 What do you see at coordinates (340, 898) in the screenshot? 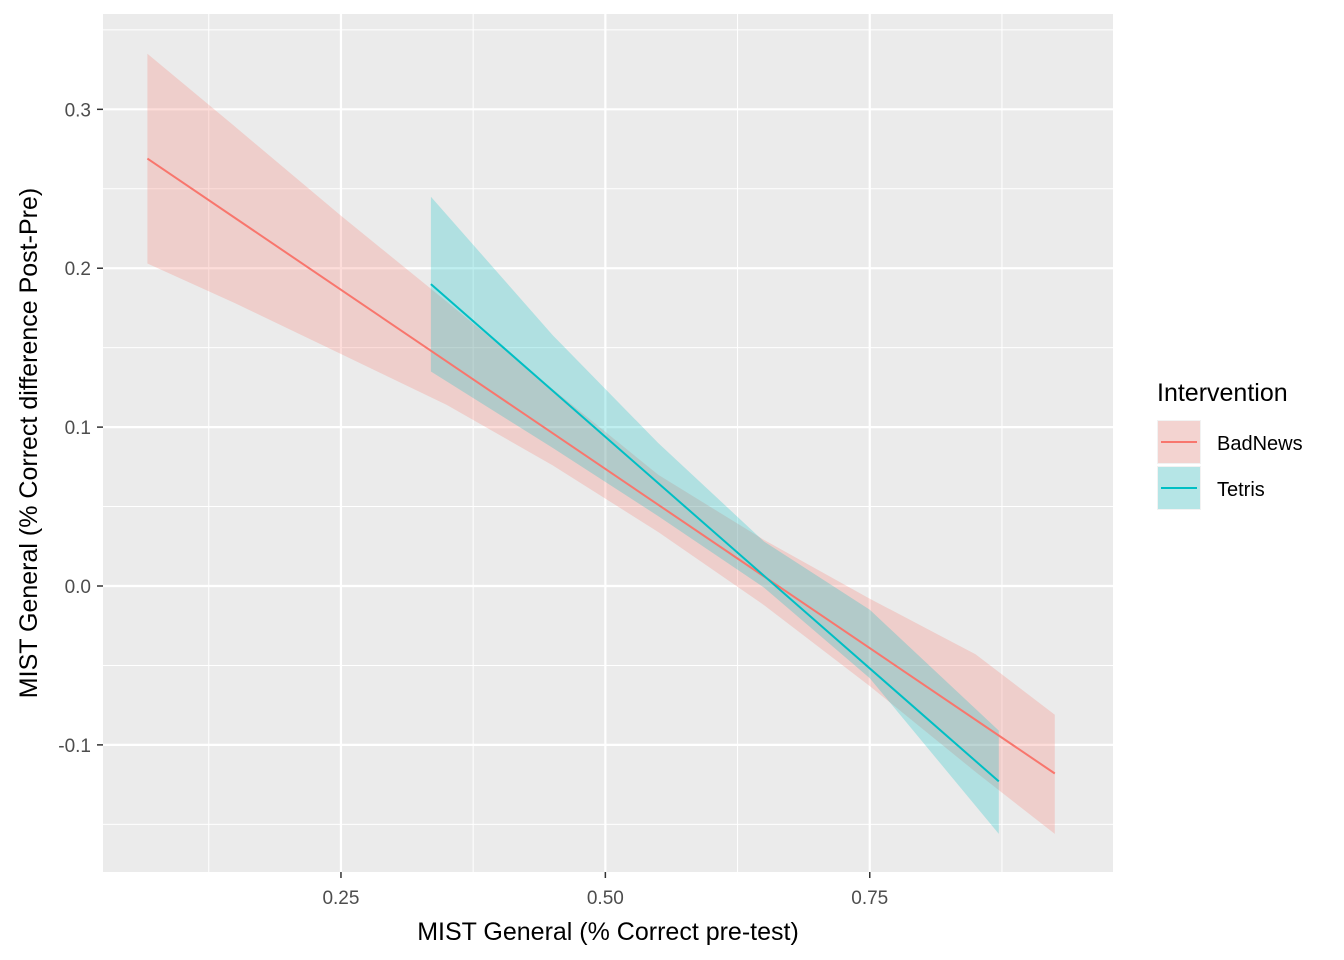
I see `x-tick-label: 0.25` at bounding box center [340, 898].